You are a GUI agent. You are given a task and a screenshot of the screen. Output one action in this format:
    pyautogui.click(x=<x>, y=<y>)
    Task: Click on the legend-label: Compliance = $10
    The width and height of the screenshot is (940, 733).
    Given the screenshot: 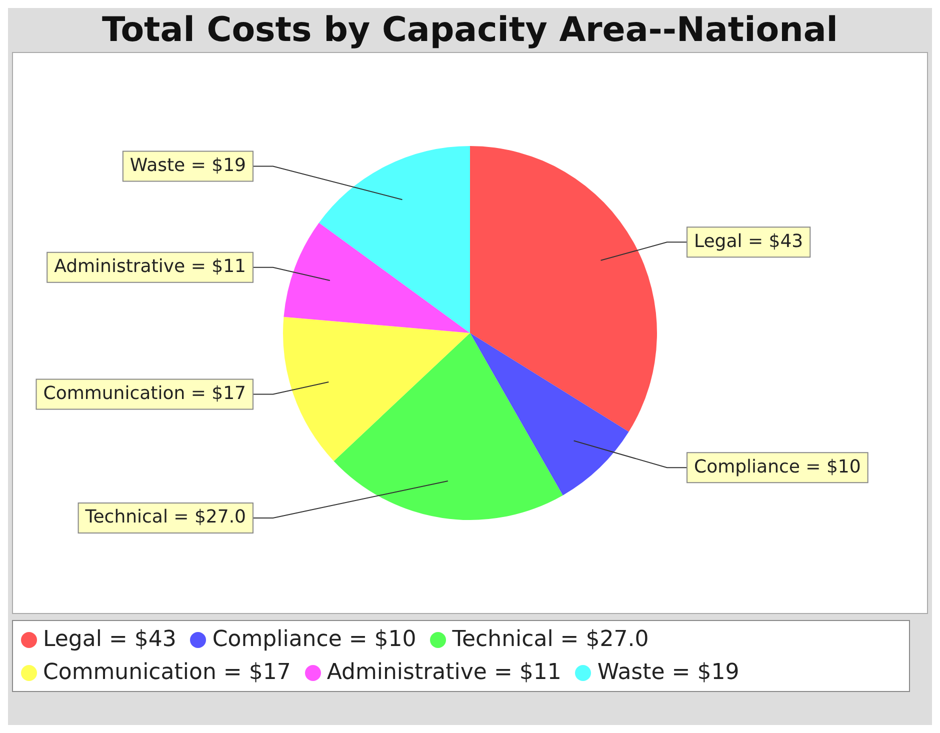 What is the action you would take?
    pyautogui.click(x=314, y=639)
    